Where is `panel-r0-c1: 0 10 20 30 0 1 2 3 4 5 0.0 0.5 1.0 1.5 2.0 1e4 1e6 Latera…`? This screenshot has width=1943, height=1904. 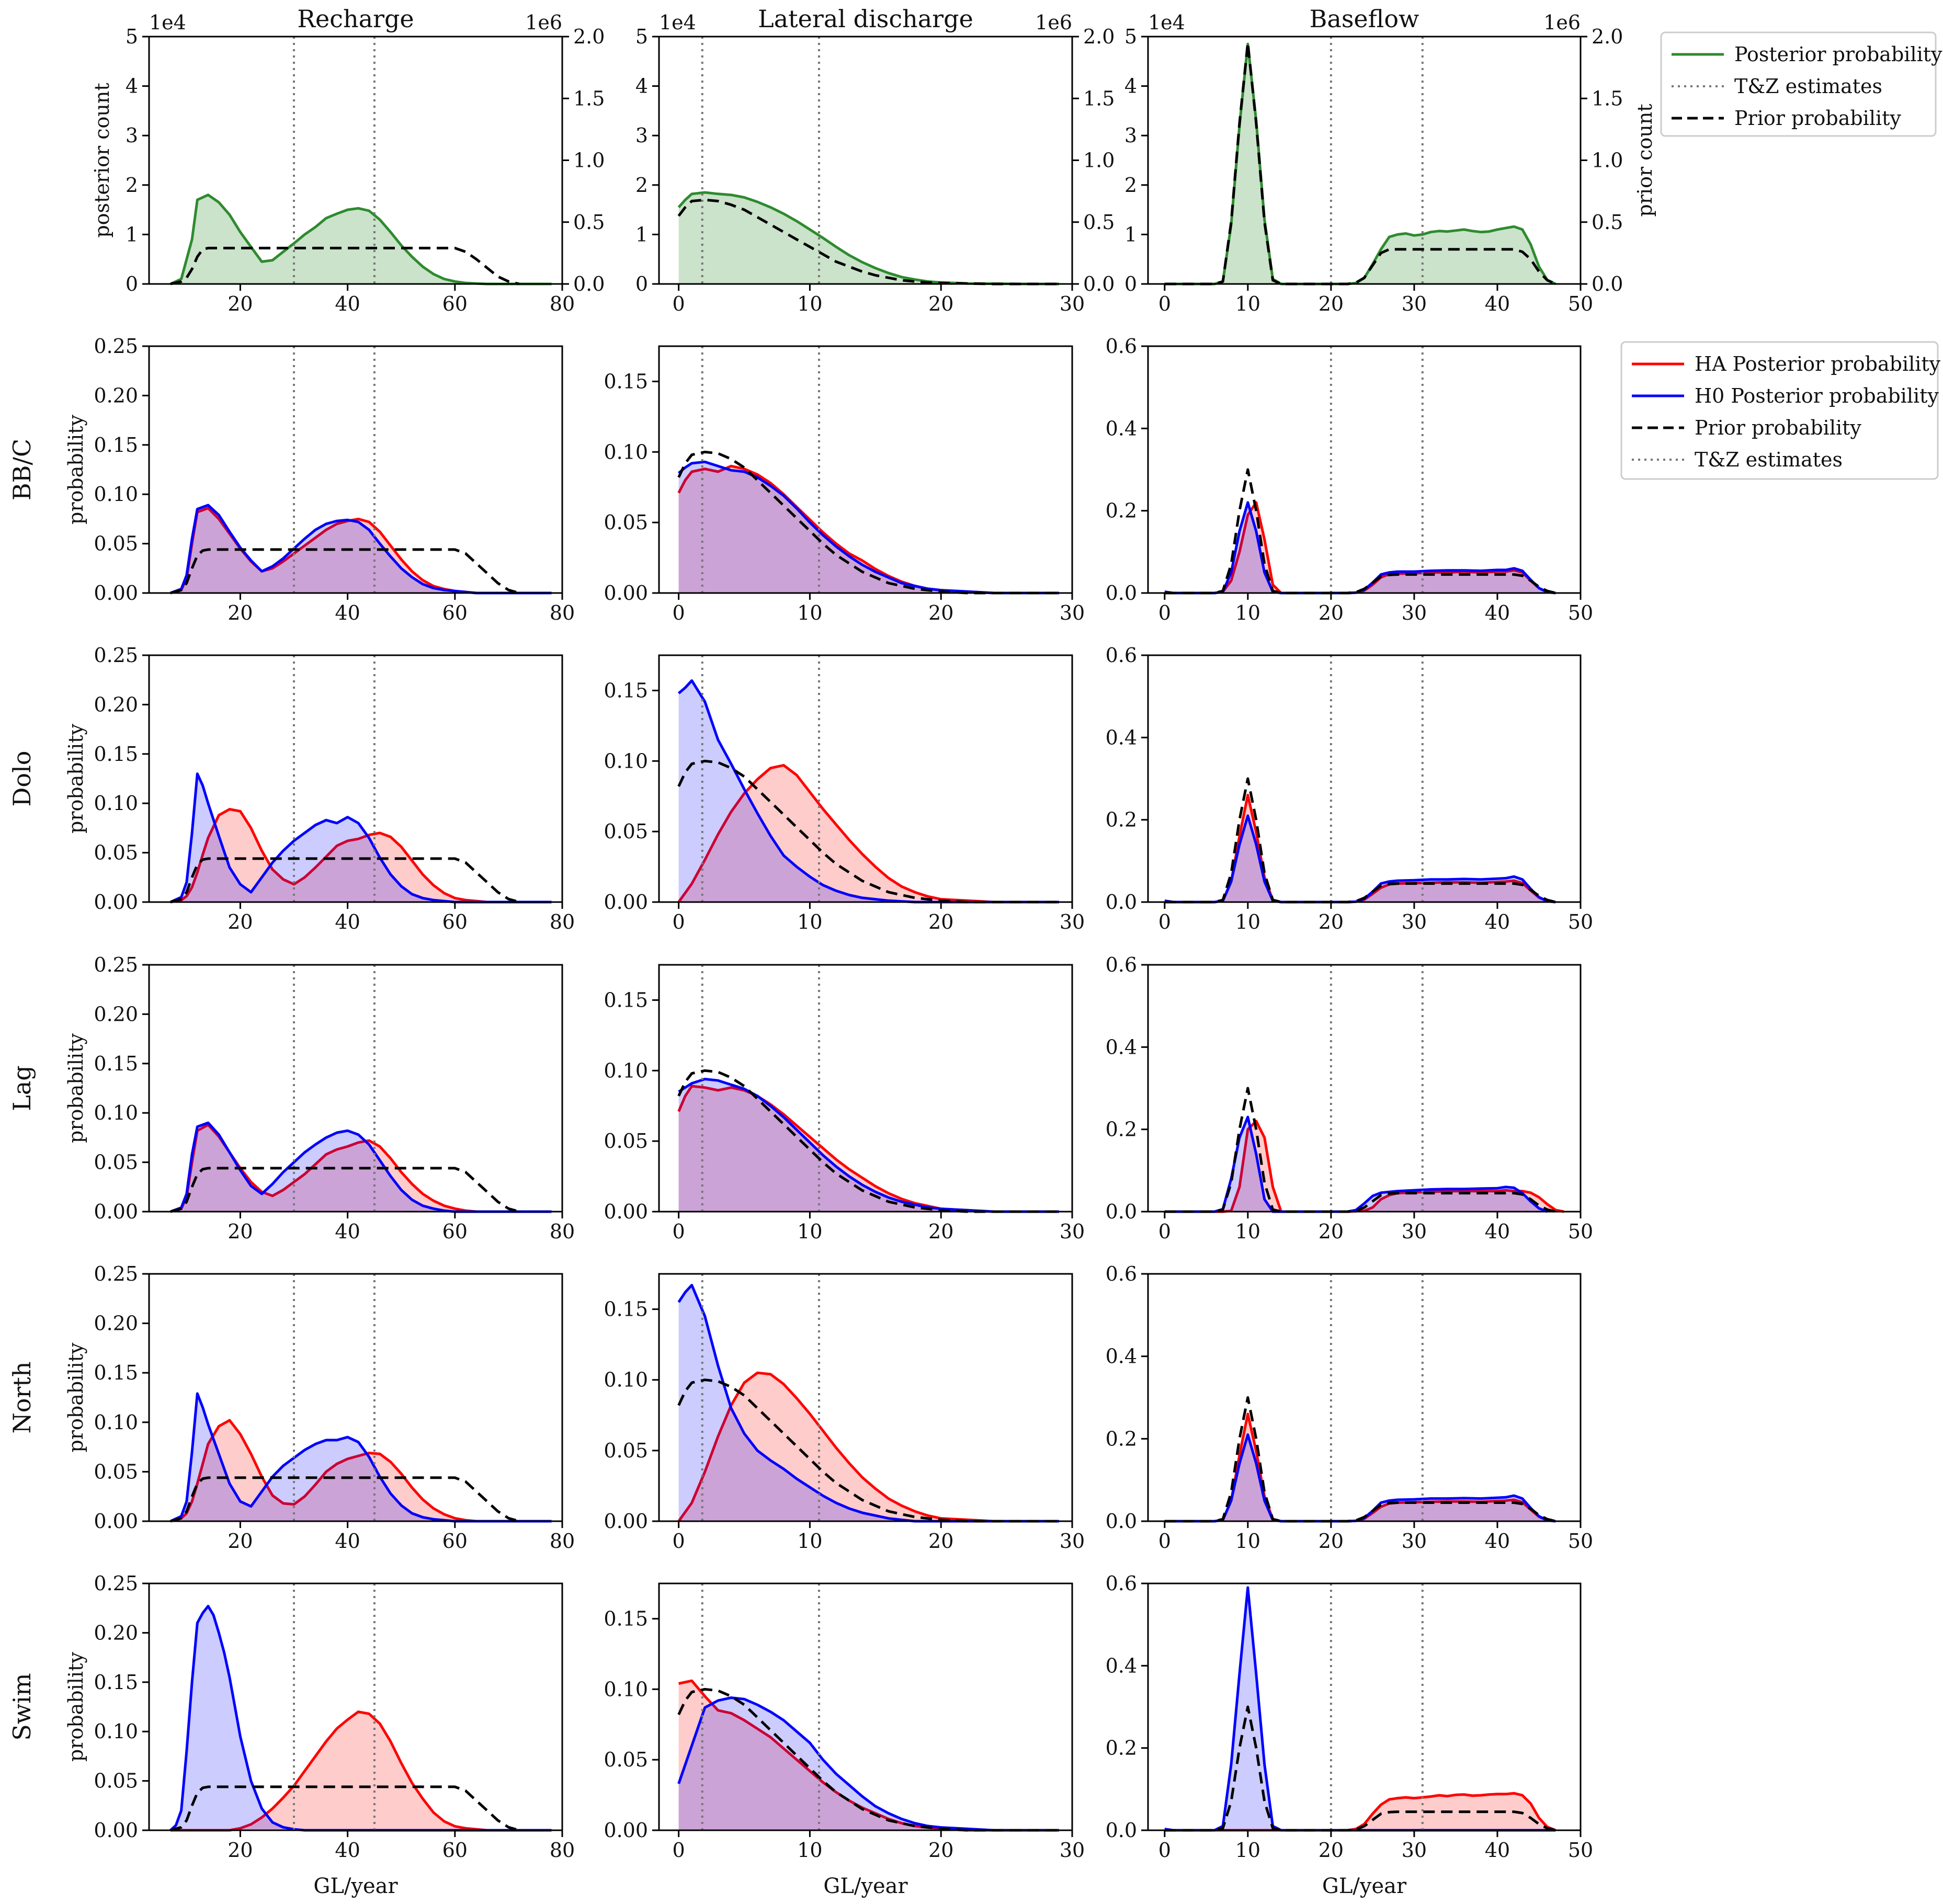 panel-r0-c1: 0 10 20 30 0 1 2 3 4 5 0.0 0.5 1.0 1.5 2.0 1e4 1e6 Latera… is located at coordinates (875, 160).